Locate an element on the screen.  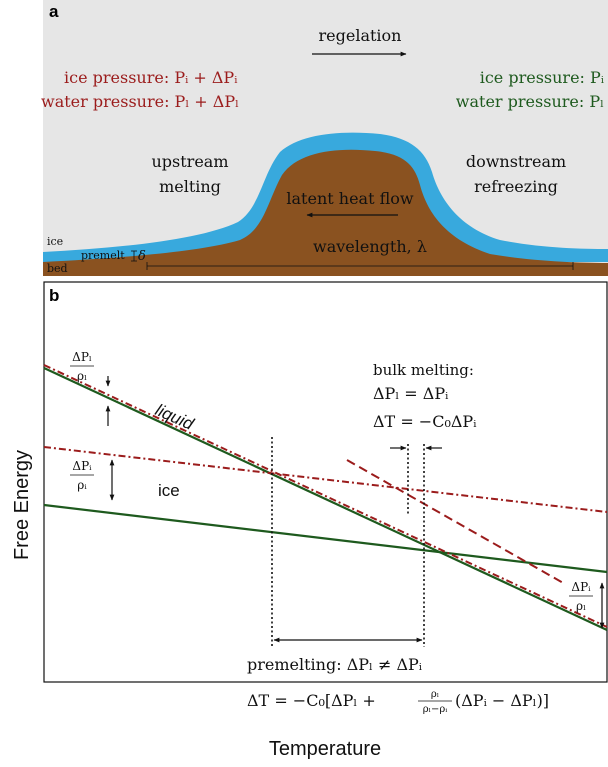
water-pressure-downstream: water pressure: Pₗ is located at coordinates (530, 101).